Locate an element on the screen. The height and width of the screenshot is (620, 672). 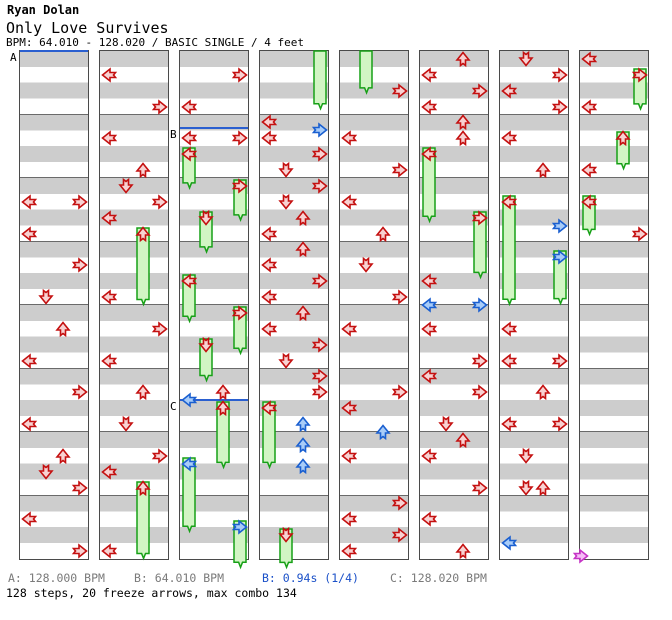
bpm-marker-label-b: B is located at coordinates (173, 134).